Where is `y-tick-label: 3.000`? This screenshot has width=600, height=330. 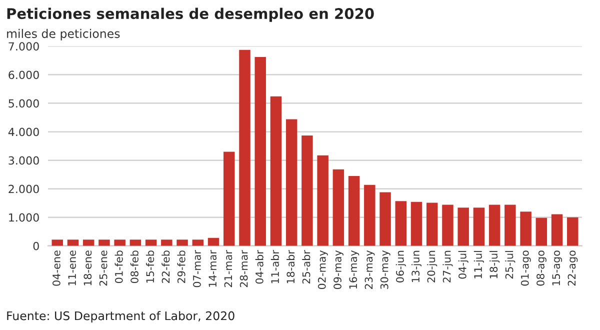
y-tick-label: 3.000 is located at coordinates (23, 160).